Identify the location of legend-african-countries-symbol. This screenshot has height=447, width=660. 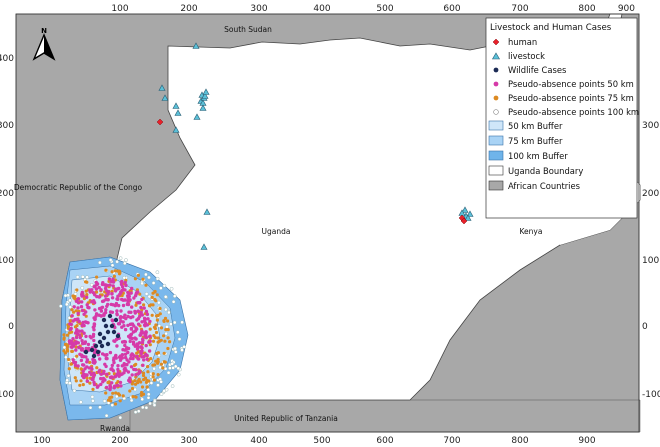
(496, 185).